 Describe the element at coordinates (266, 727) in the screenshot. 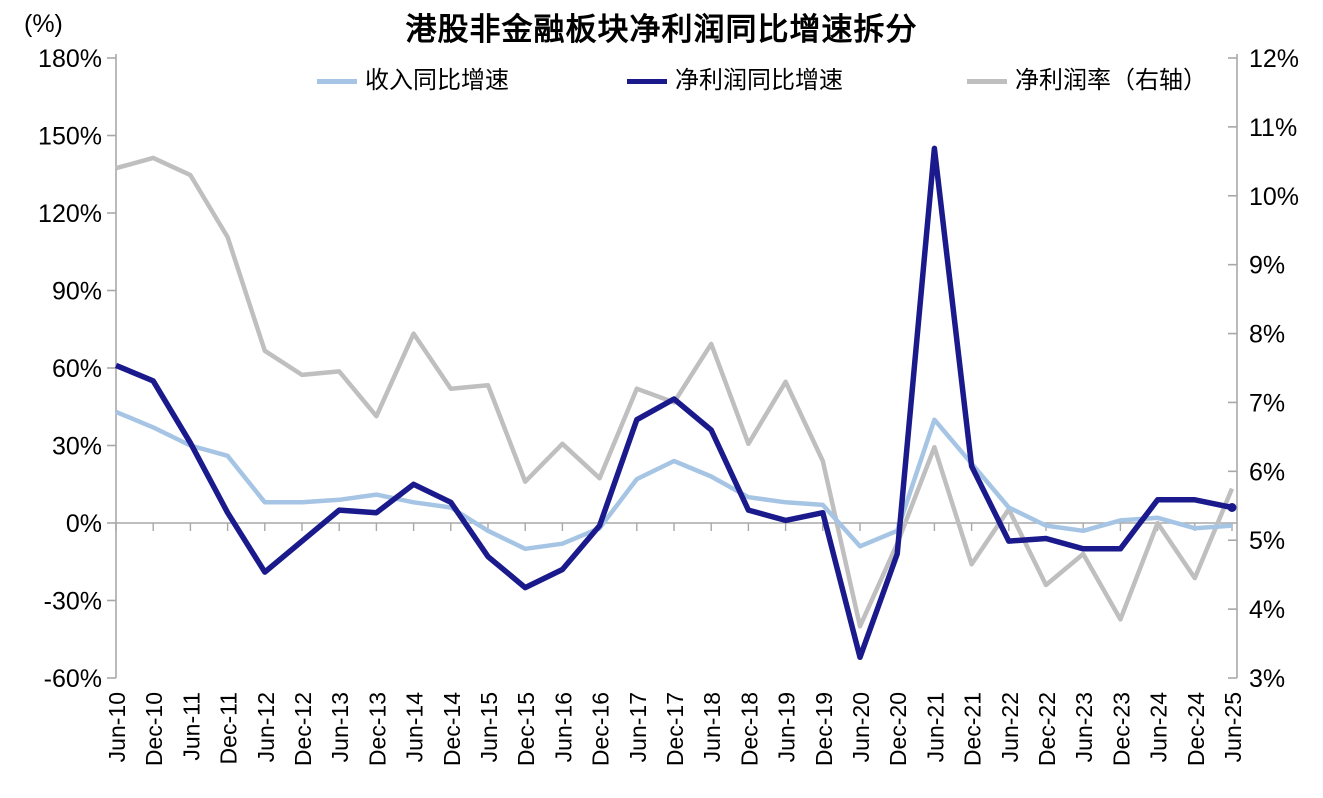

I see `x-axis-label: Jun-12` at that location.